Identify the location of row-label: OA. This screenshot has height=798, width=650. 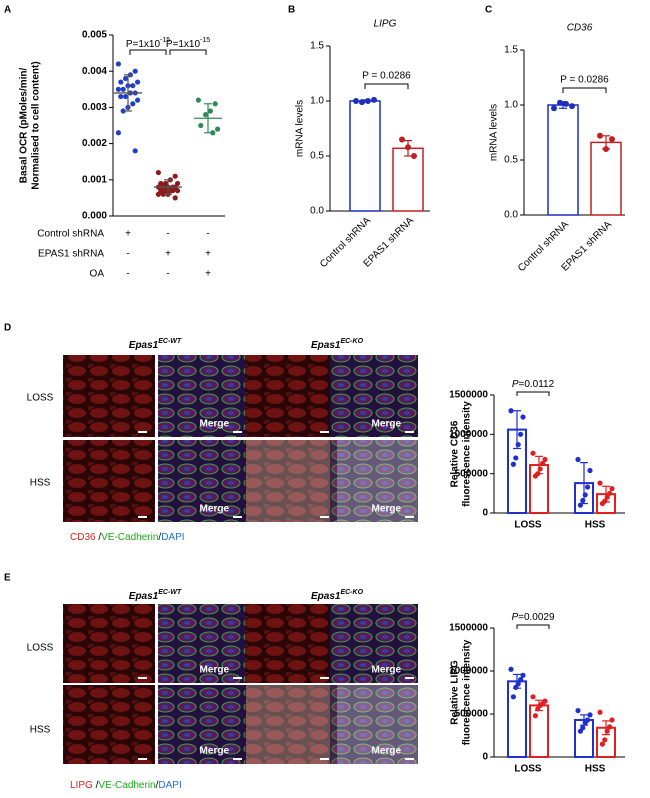
(97, 274).